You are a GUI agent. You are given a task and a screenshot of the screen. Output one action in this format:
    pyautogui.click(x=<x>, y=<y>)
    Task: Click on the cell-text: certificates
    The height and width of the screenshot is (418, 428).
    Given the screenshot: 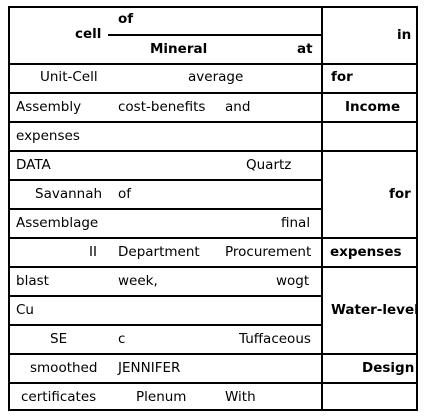 What is the action you would take?
    pyautogui.click(x=59, y=397)
    